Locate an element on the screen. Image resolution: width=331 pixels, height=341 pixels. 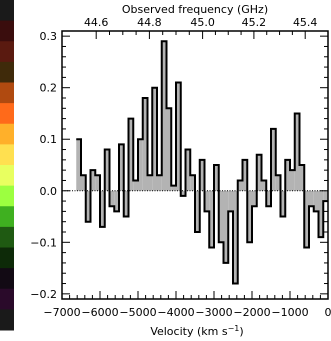
background-image-strip is located at coordinates (7, 165).